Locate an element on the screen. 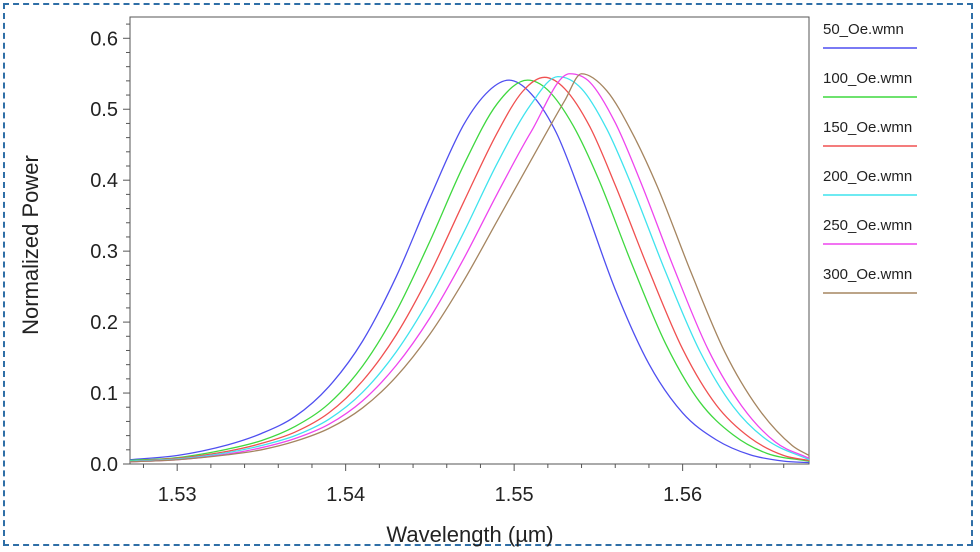 This screenshot has width=980, height=552. x-tick-label: 1.56 is located at coordinates (682, 495).